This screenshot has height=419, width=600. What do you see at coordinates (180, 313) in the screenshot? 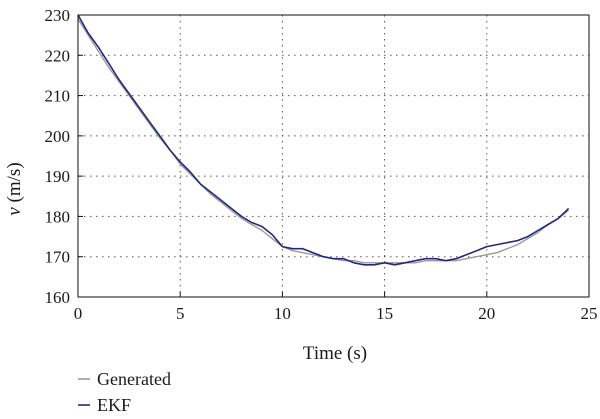
I see `x-tick-label-5: 5` at bounding box center [180, 313].